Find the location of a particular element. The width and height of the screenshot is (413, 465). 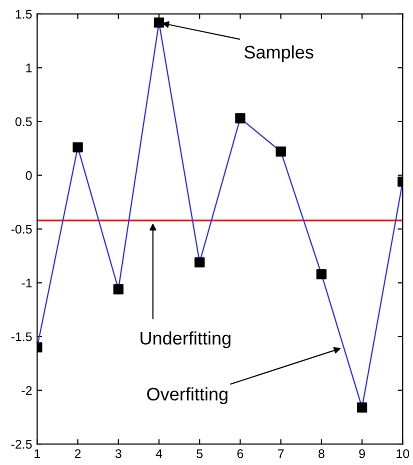

annotation: Samples is located at coordinates (279, 53).